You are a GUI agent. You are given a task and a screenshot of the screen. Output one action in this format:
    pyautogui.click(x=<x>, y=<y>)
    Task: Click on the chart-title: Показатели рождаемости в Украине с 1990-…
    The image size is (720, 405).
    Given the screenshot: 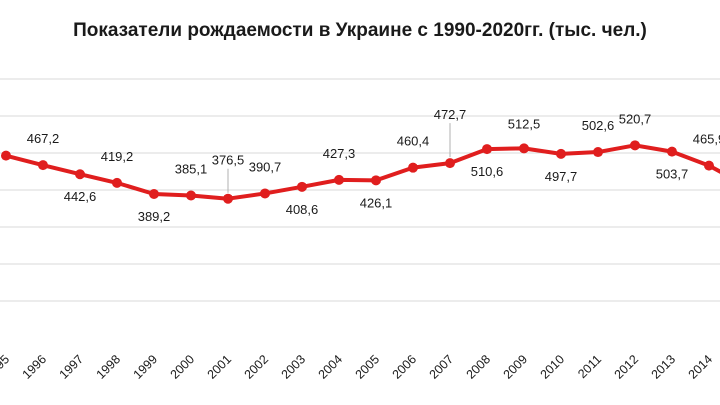 What is the action you would take?
    pyautogui.click(x=360, y=30)
    